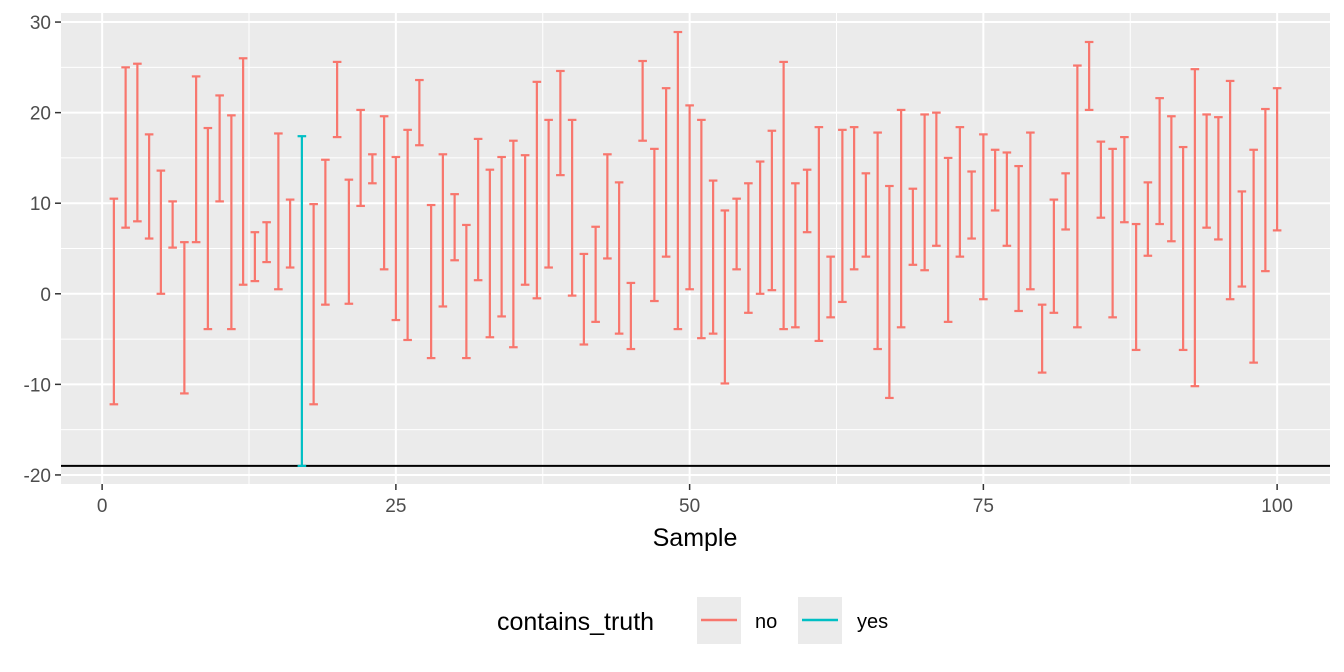  Describe the element at coordinates (575, 622) in the screenshot. I see `legend-title: contains_truth` at that location.